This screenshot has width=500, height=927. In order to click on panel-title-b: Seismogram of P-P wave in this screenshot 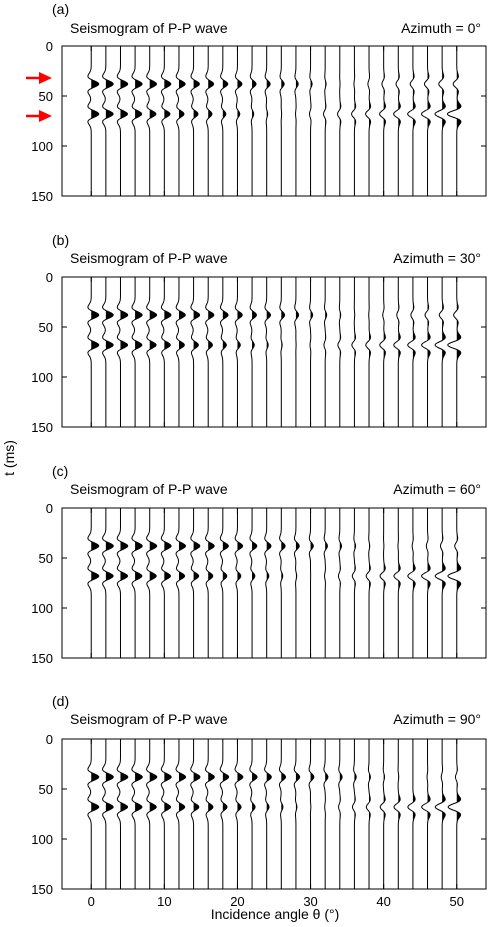, I will do `click(149, 258)`.